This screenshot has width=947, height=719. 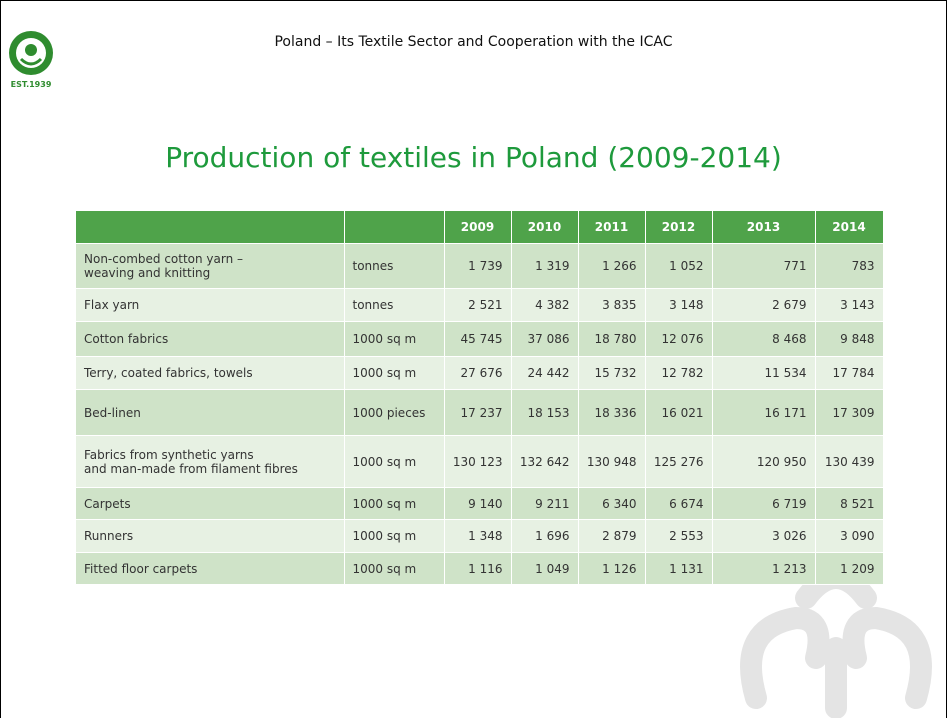 I want to click on column-header: 2011, so click(x=612, y=227).